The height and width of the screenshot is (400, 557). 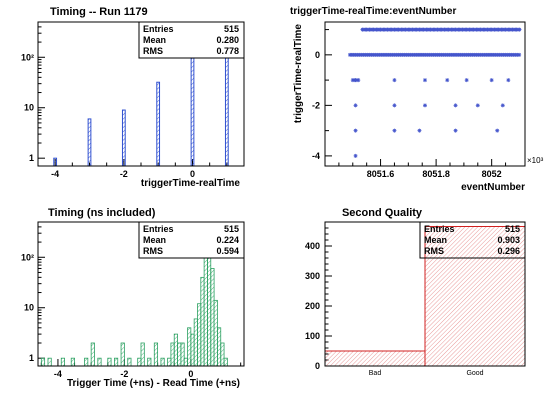 What do you see at coordinates (375, 373) in the screenshot?
I see `x-category-label: Bad` at bounding box center [375, 373].